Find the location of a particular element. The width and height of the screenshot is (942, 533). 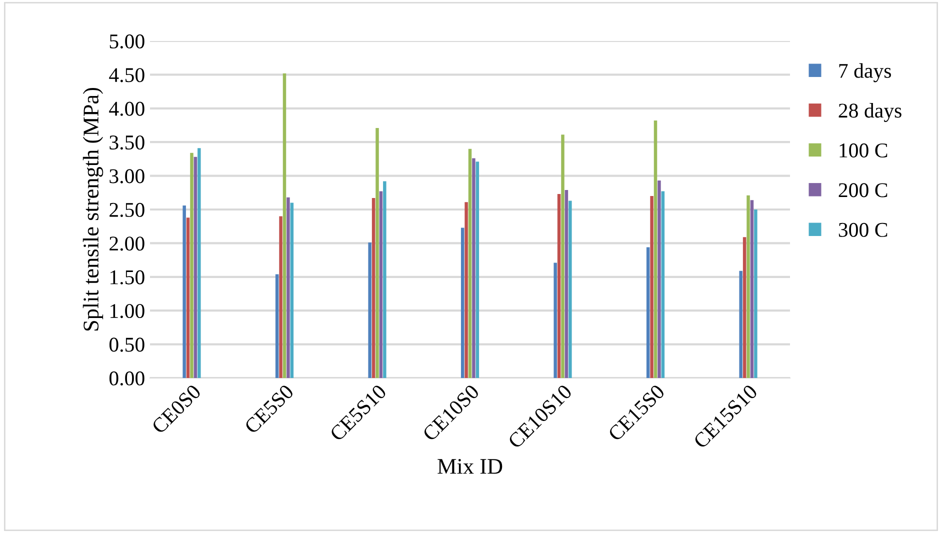

legend-label: 28 days is located at coordinates (870, 112).